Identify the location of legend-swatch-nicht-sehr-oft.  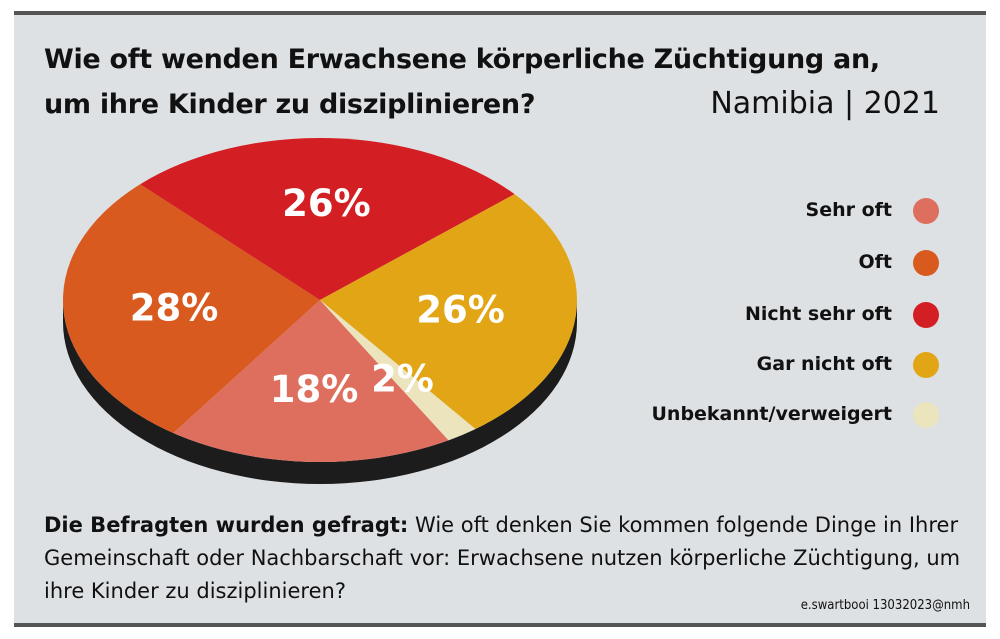
(926, 315).